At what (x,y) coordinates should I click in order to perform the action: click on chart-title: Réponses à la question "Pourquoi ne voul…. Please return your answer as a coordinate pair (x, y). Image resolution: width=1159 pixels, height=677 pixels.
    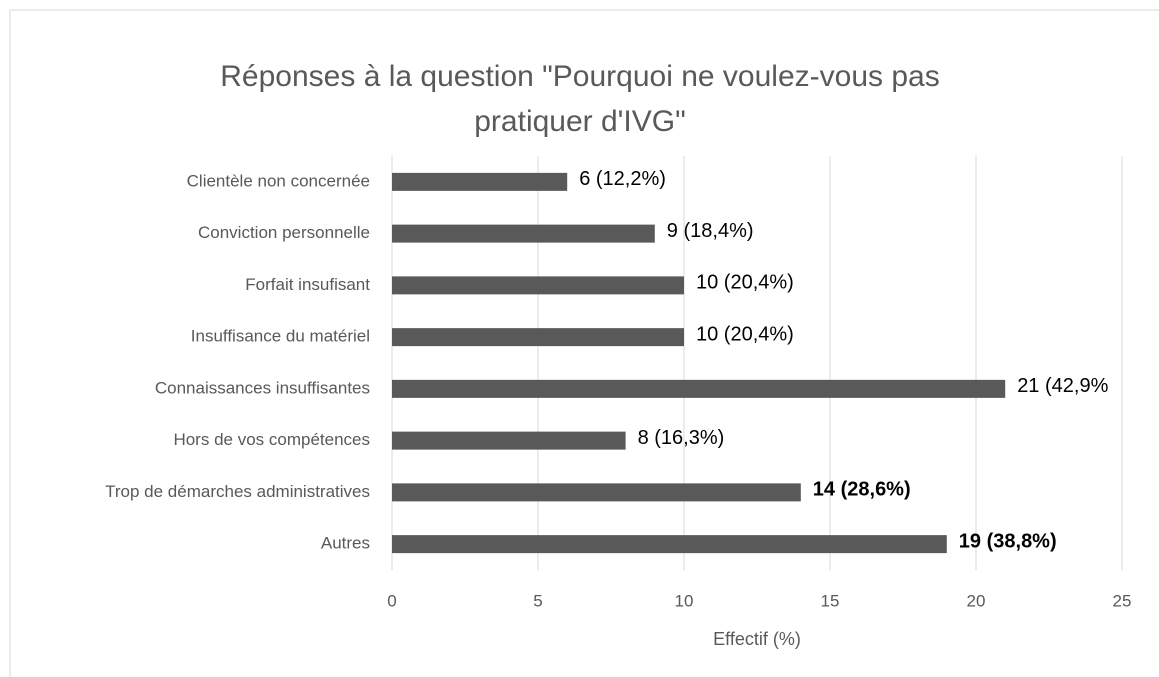
    Looking at the image, I should click on (579, 76).